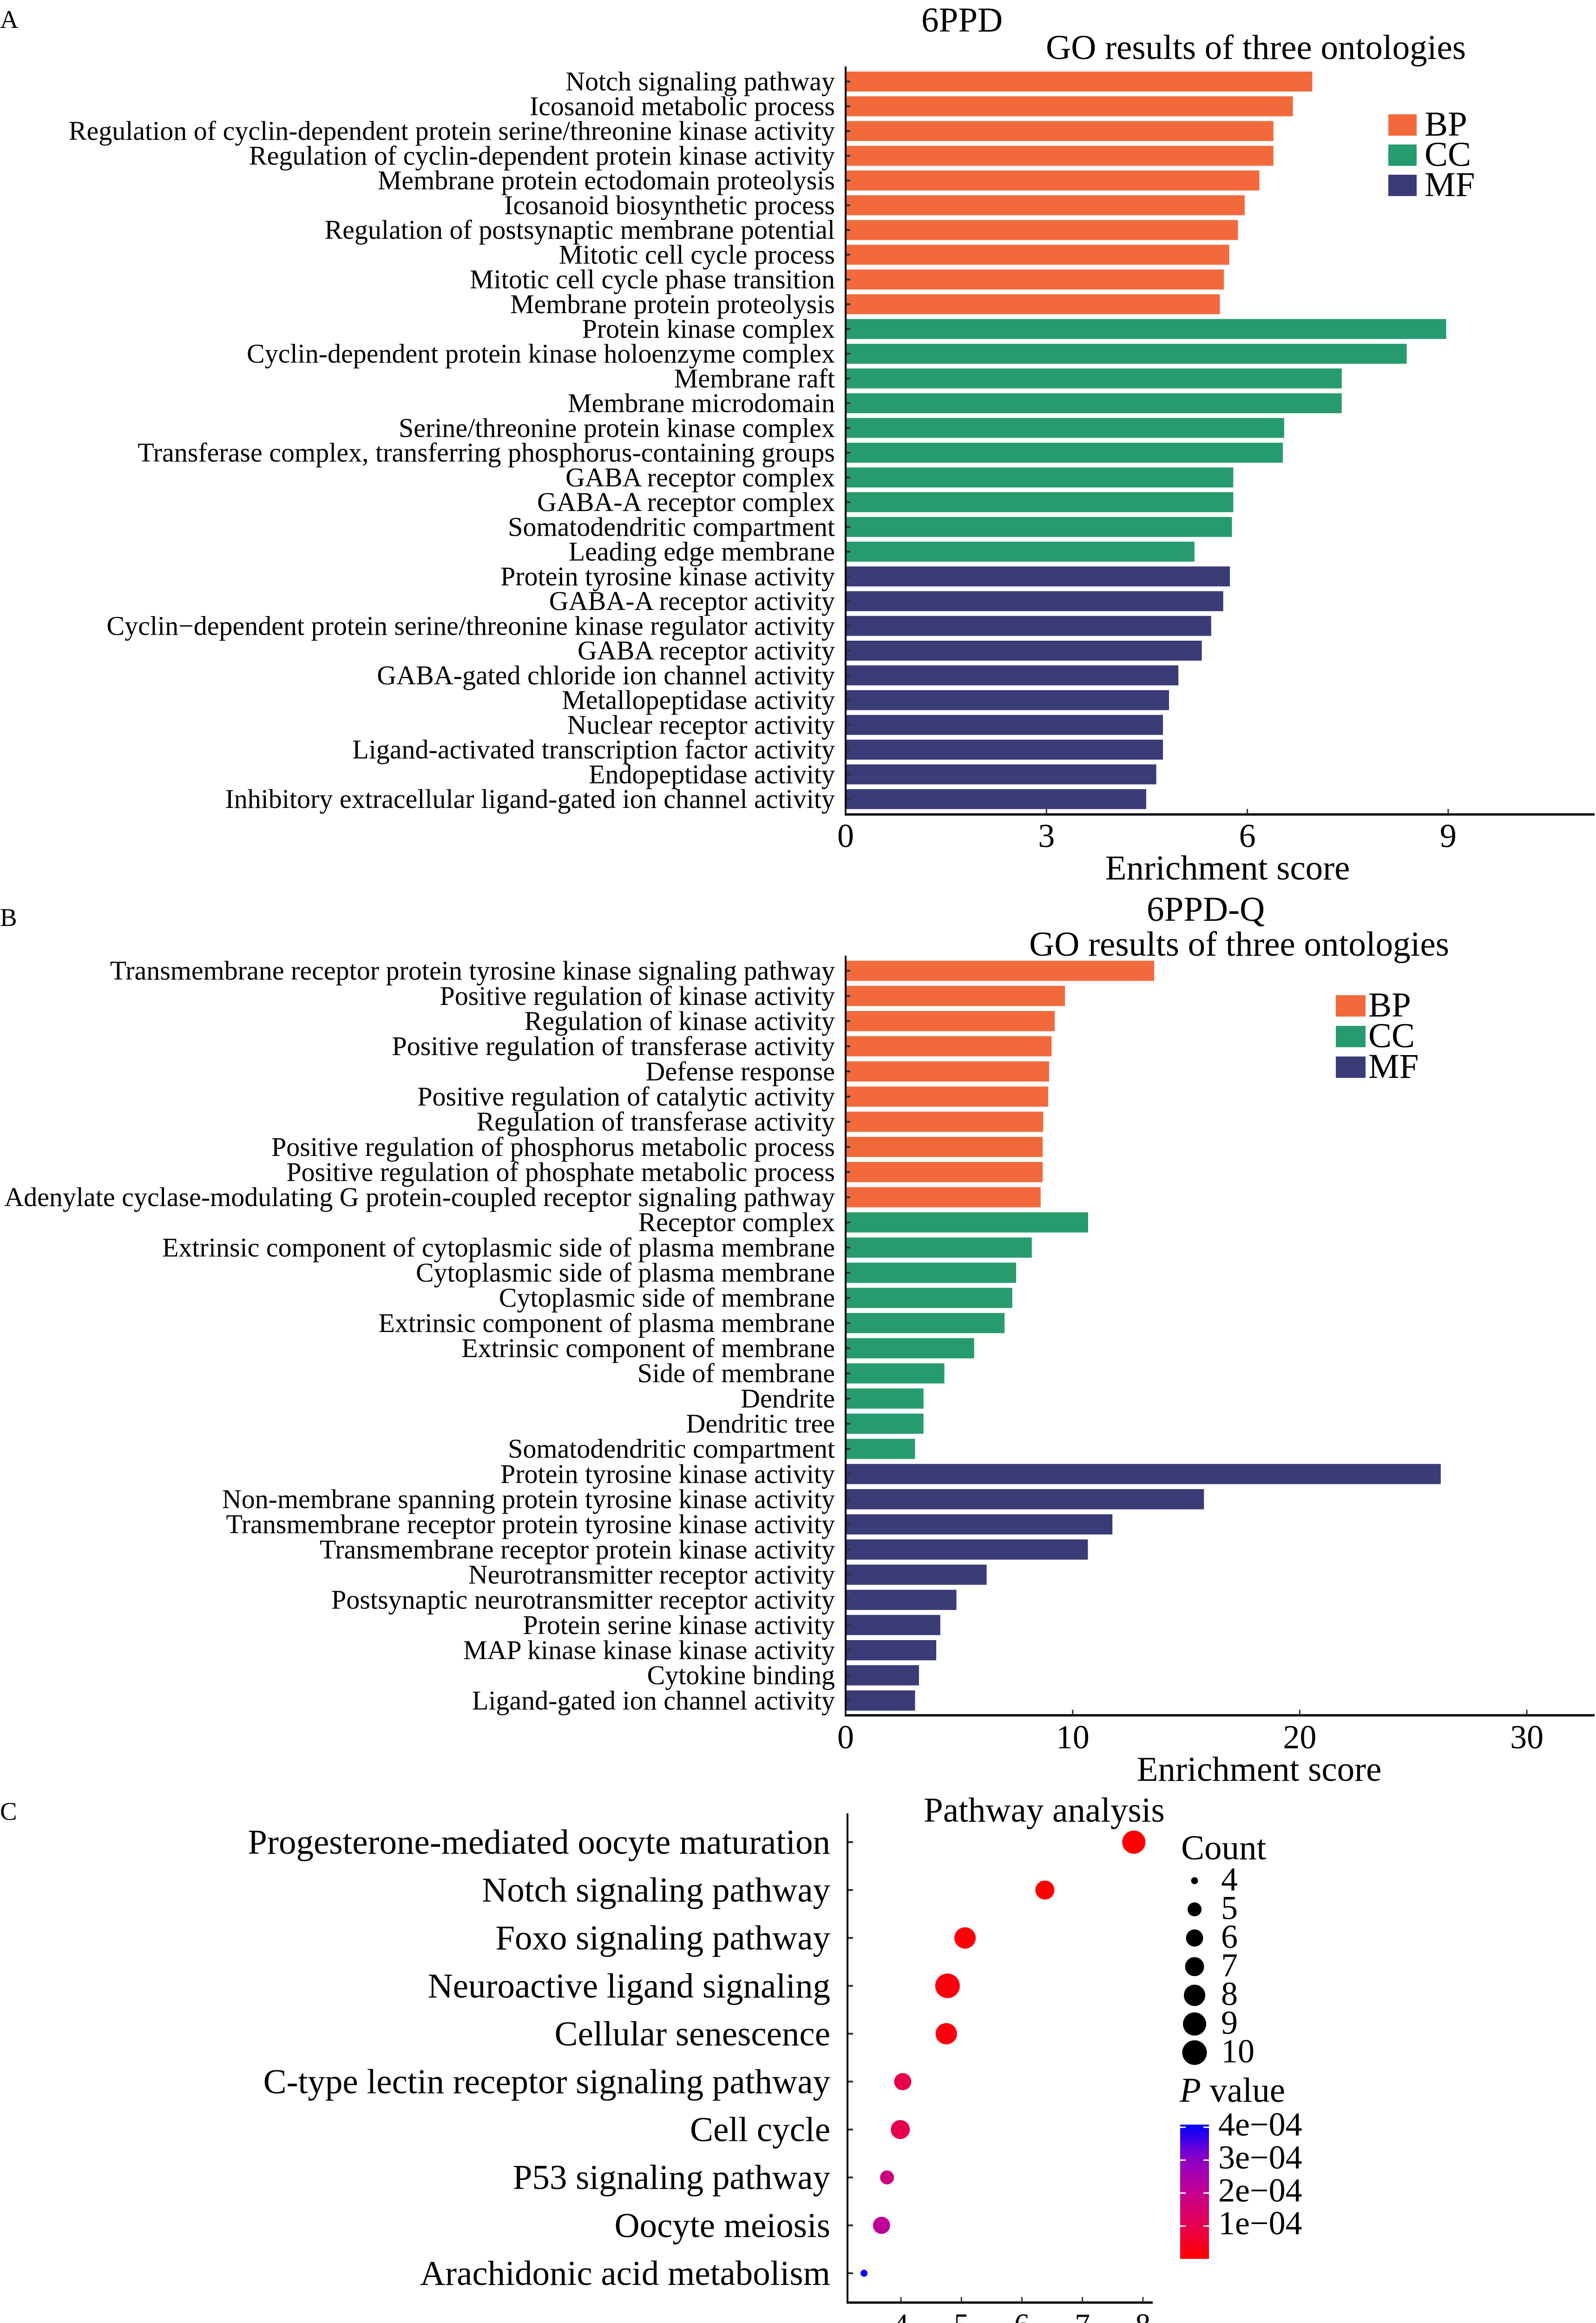  Describe the element at coordinates (1402, 155) in the screenshot. I see `legend-swatch-cc` at that location.